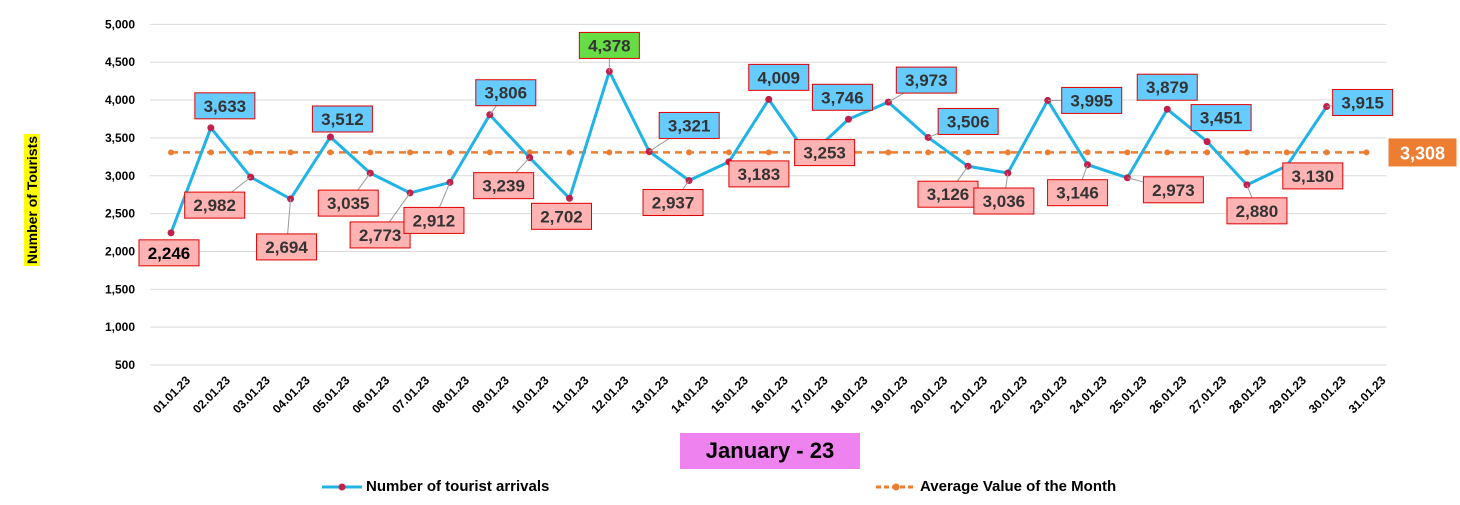 The image size is (1460, 505). Describe the element at coordinates (996, 486) in the screenshot. I see `legend-item-average: Average Value of the Month` at that location.